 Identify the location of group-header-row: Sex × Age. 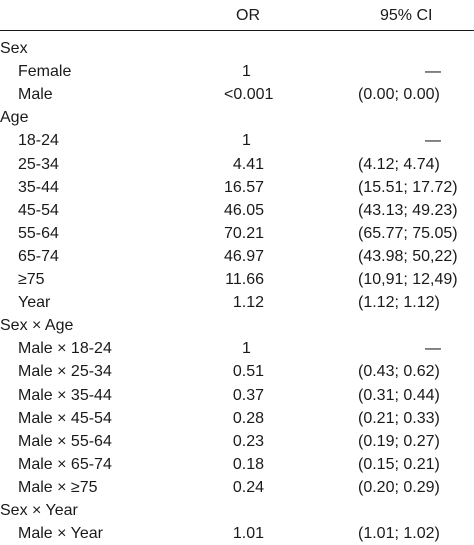
(237, 325).